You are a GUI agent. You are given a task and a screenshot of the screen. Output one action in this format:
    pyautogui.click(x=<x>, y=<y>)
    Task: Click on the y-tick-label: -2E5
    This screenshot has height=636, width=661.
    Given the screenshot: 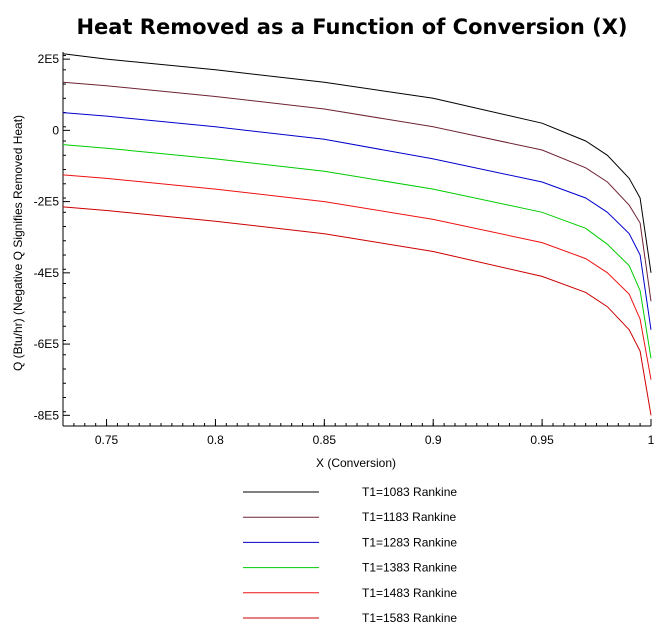 What is the action you would take?
    pyautogui.click(x=47, y=202)
    